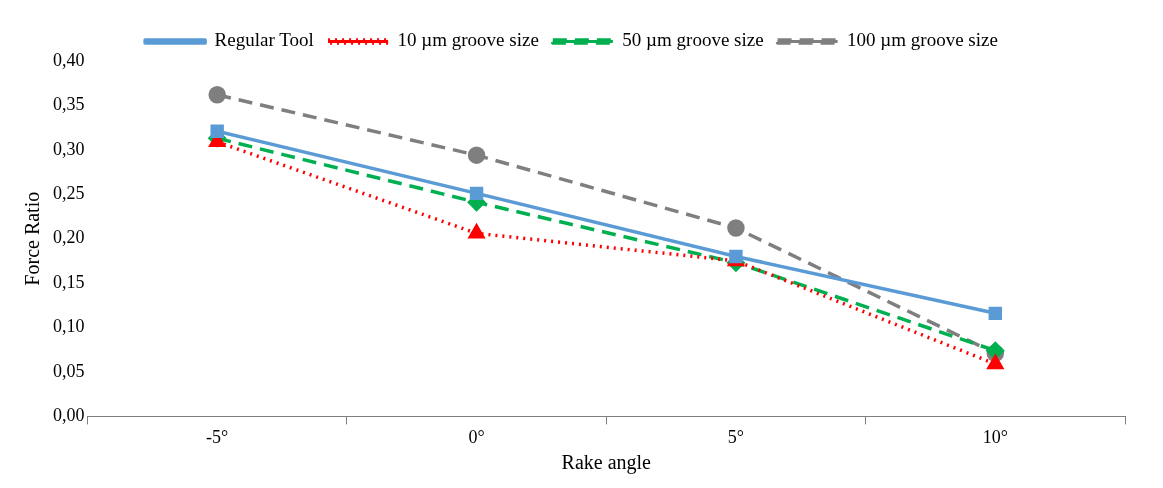 This screenshot has width=1163, height=488. I want to click on x-axis-title: Rake angle, so click(606, 463).